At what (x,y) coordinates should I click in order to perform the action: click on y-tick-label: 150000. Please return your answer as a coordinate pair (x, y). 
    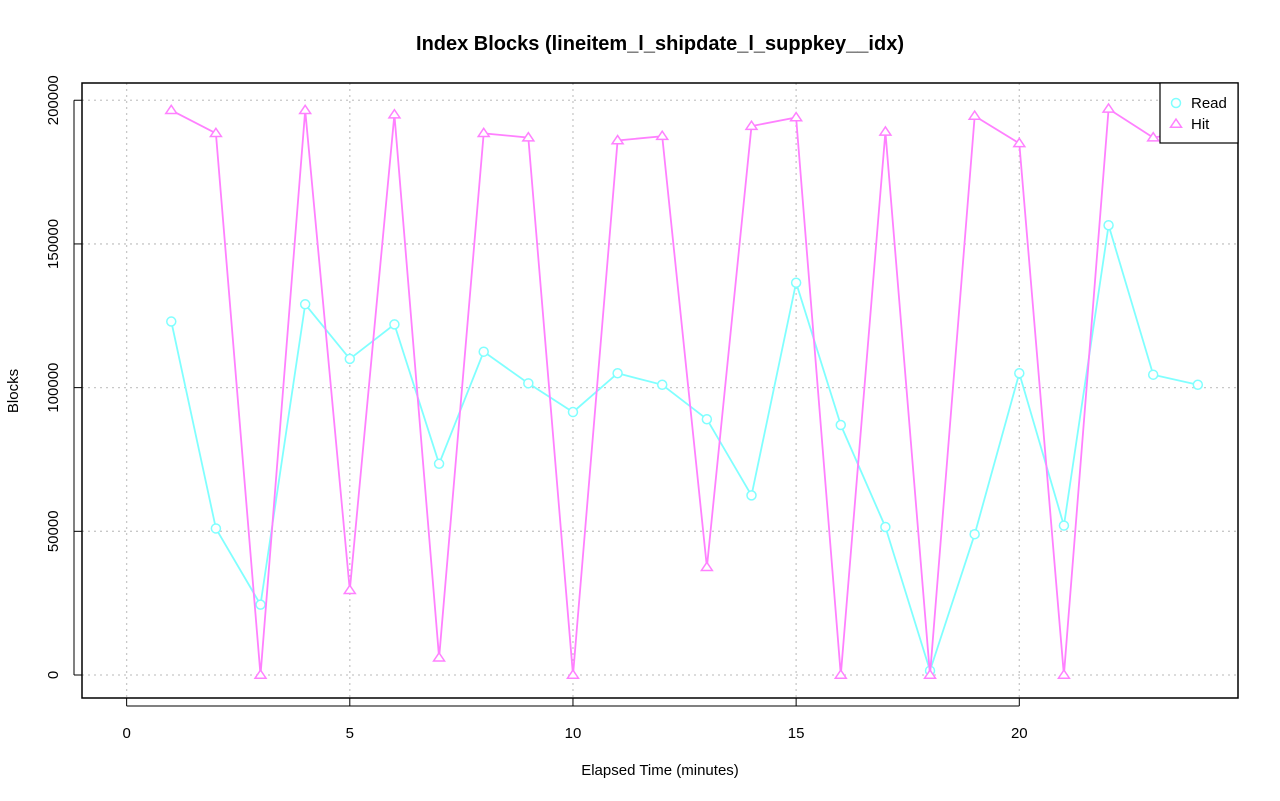
    Looking at the image, I should click on (53, 244).